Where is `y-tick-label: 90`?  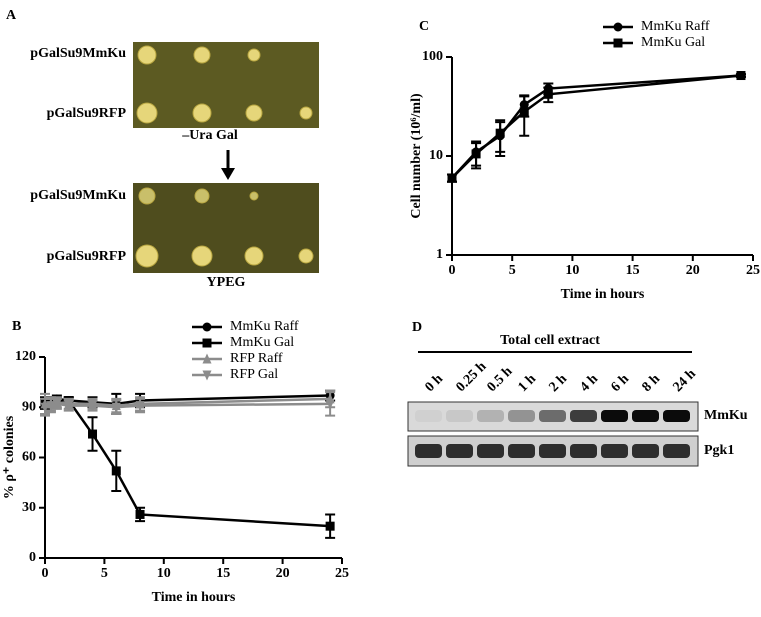 y-tick-label: 90 is located at coordinates (29, 406).